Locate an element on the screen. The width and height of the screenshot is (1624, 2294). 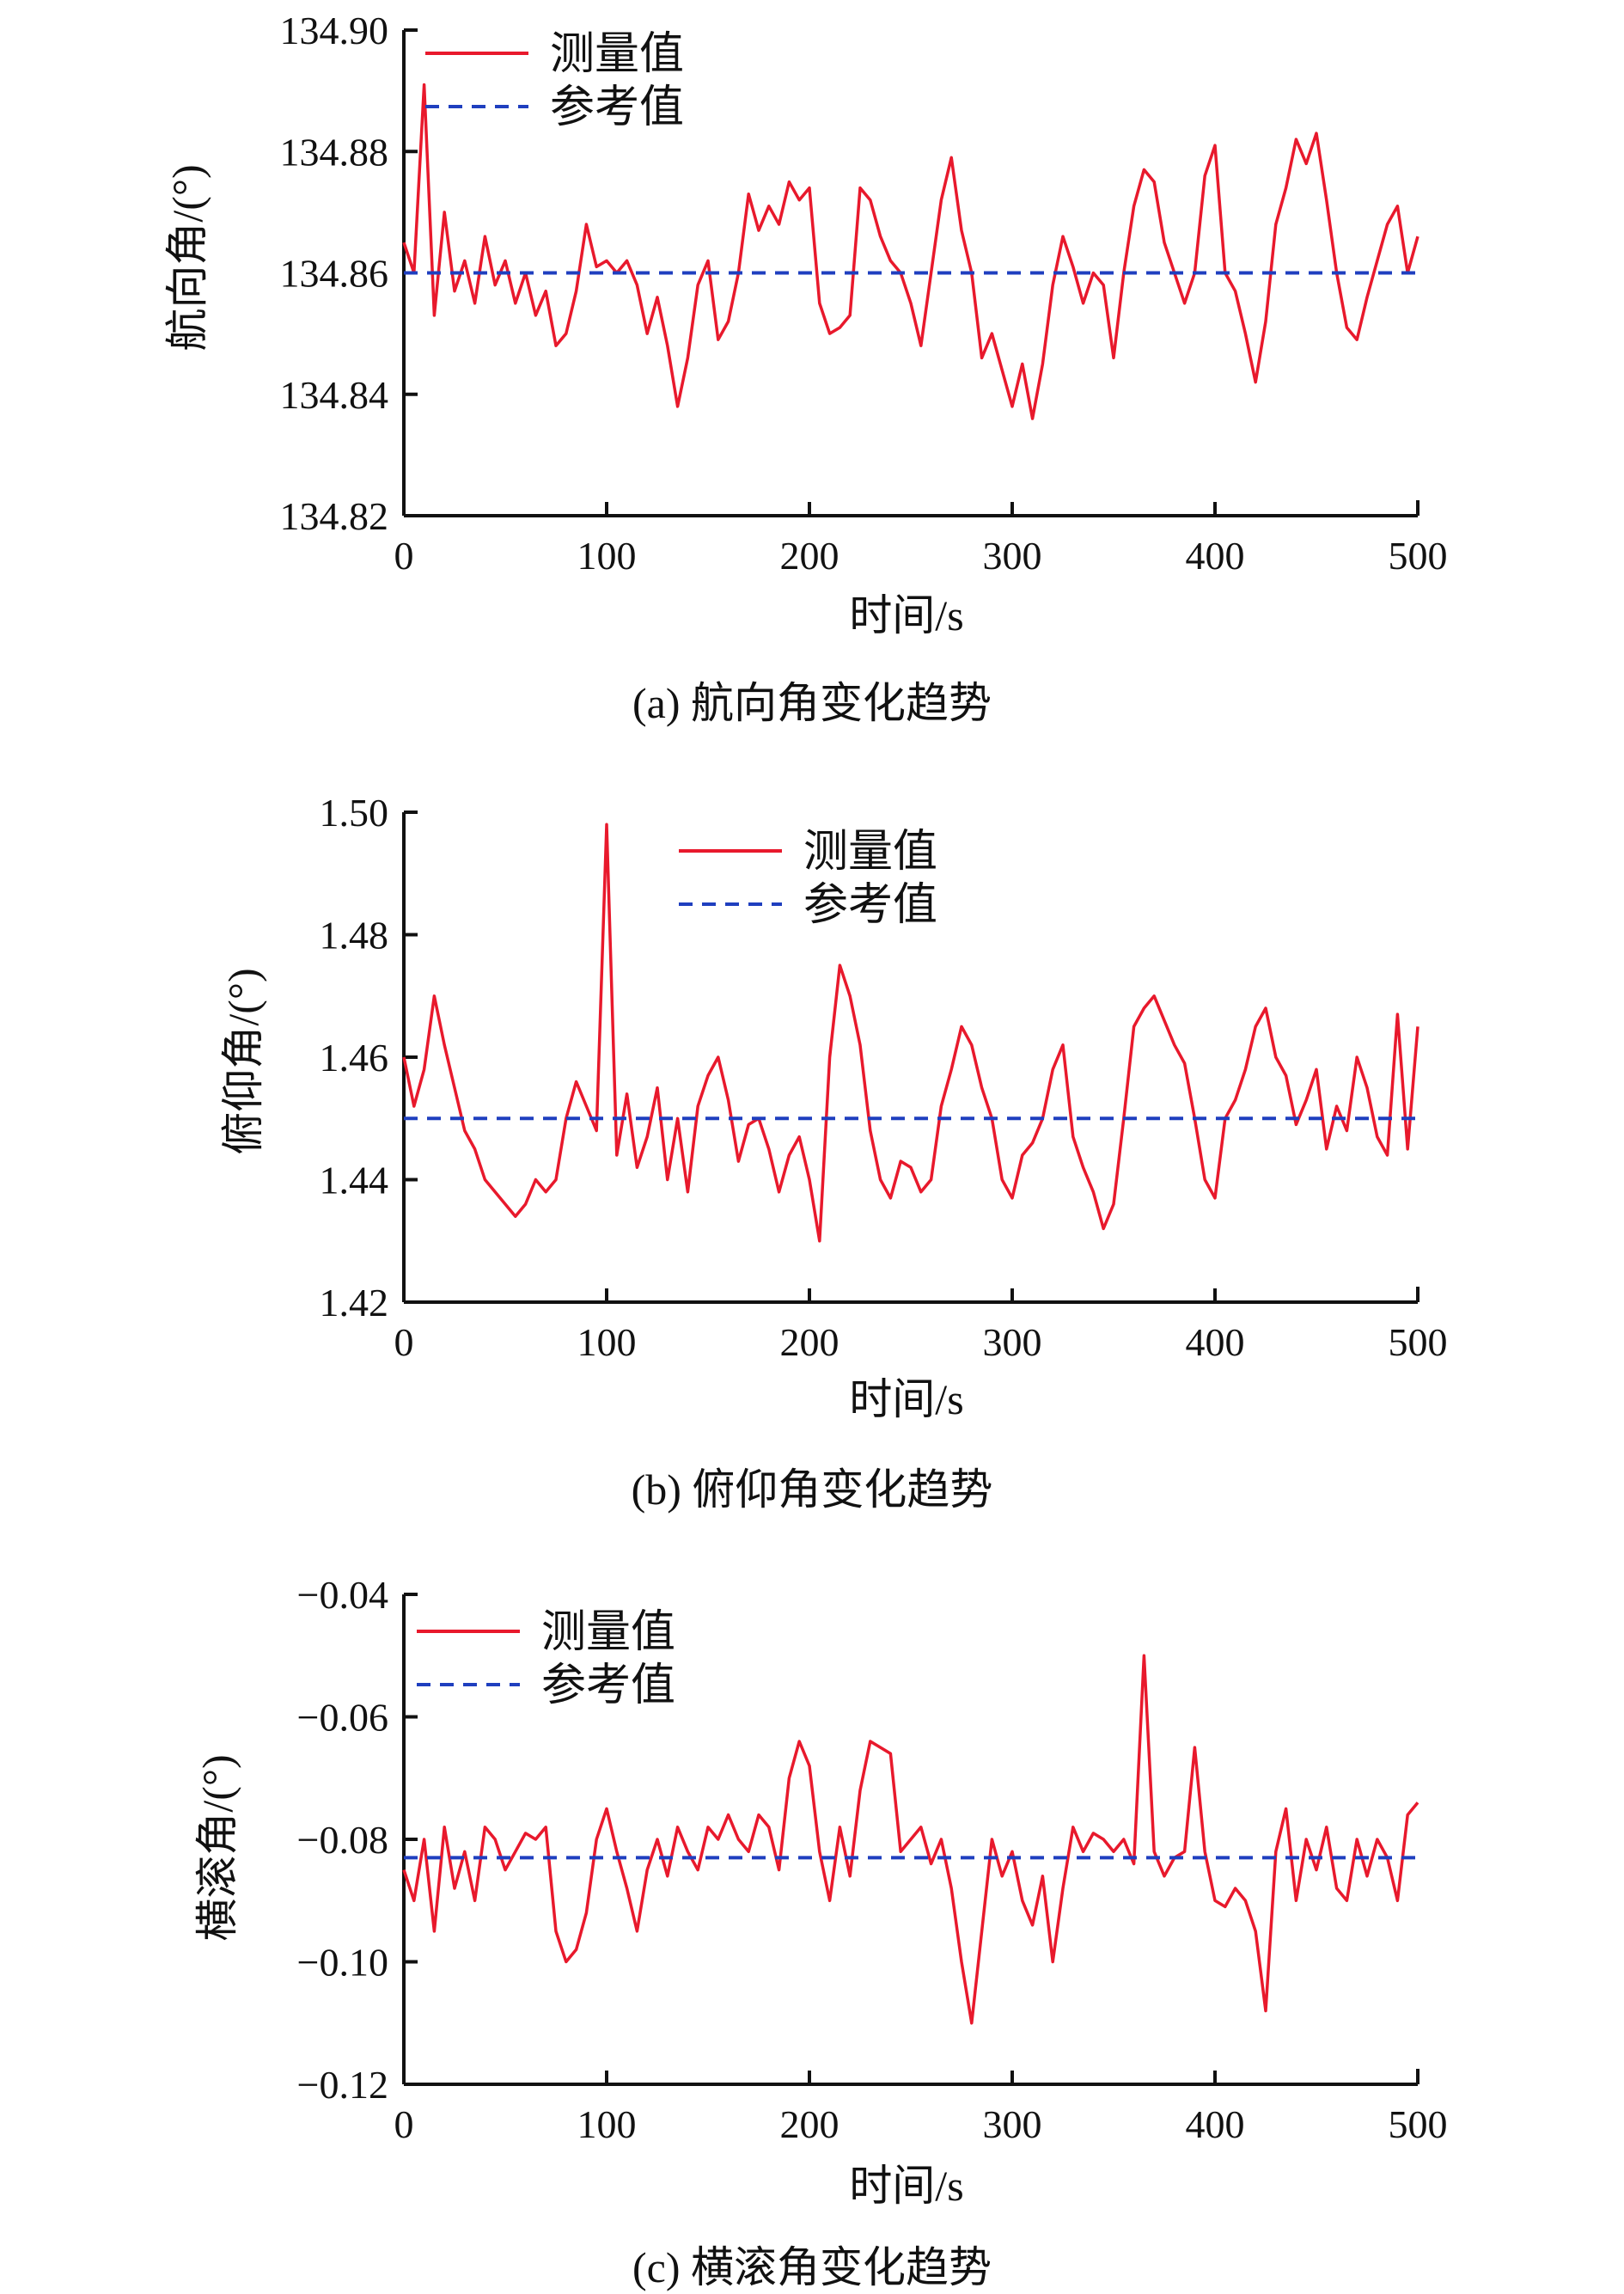
y-axis-title: 横滚角/(°) is located at coordinates (217, 1847).